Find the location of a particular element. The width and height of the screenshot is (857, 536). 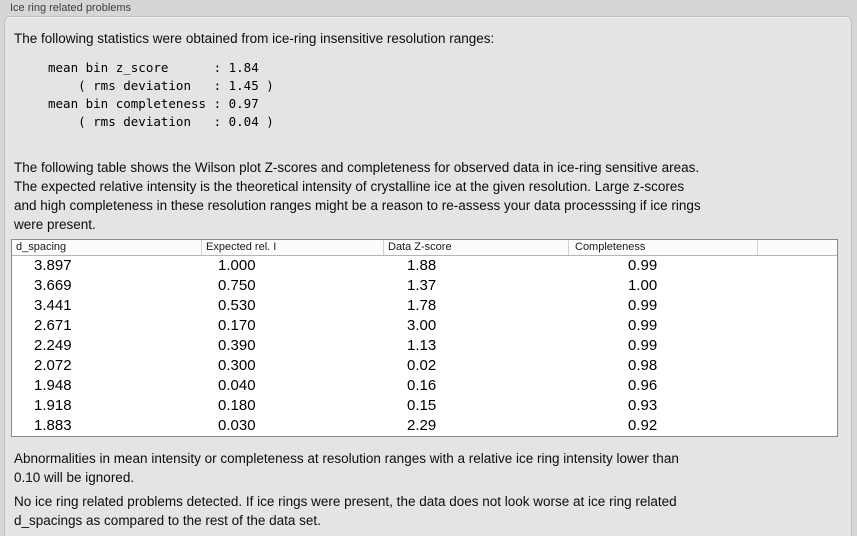

table-cell: 0.96 is located at coordinates (643, 385).